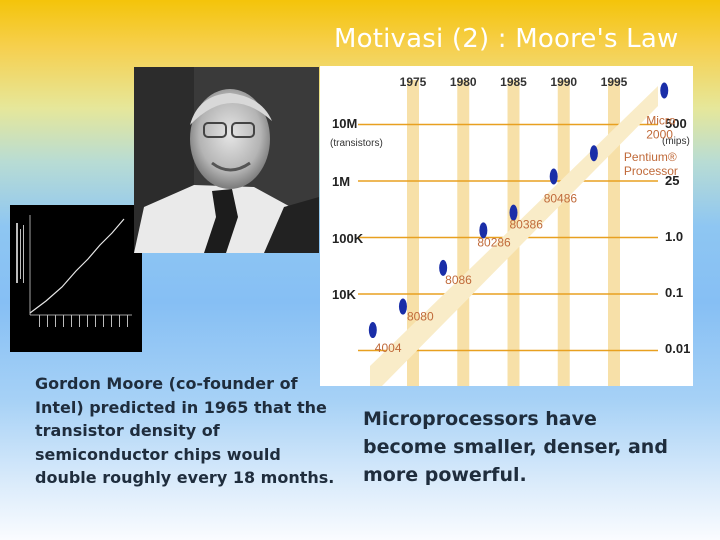 This screenshot has height=540, width=720. I want to click on gordon-moore-portrait, so click(226, 160).